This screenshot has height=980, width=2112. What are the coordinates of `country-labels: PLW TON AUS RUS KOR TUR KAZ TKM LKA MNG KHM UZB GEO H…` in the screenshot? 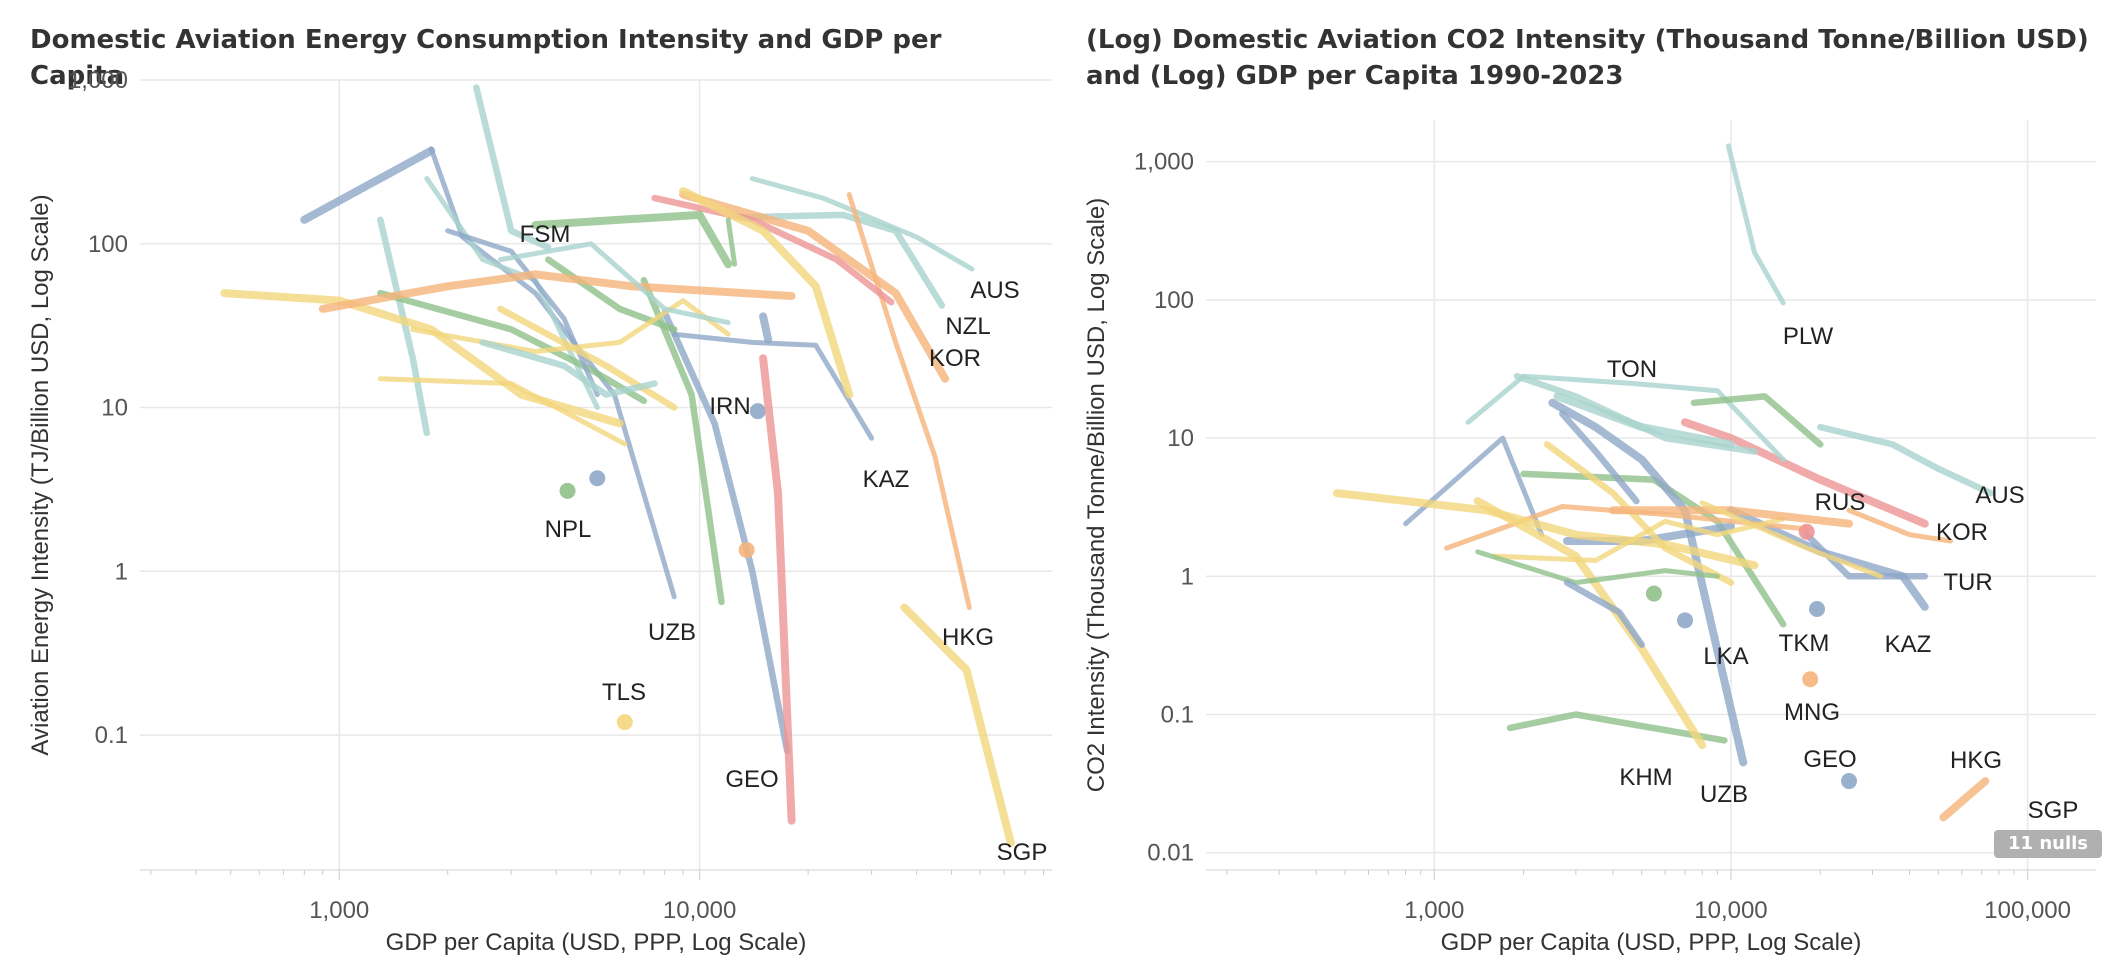 It's located at (1842, 573).